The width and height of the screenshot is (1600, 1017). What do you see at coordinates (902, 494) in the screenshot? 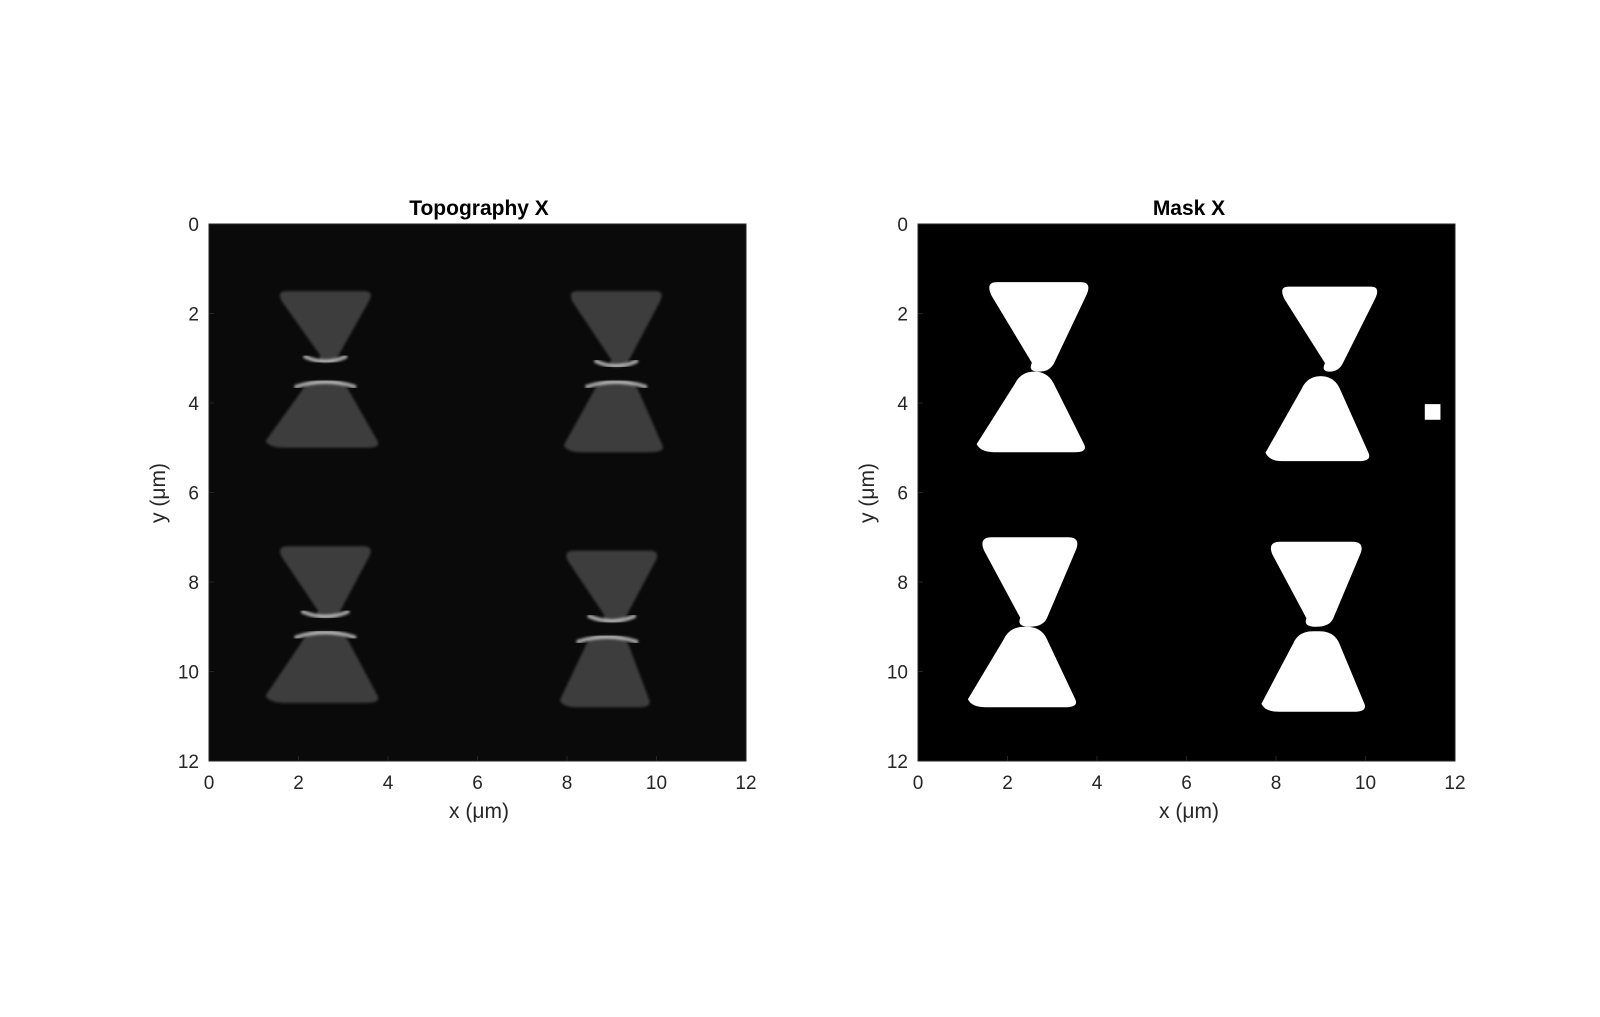
I see `mask-y-tick-label: 6` at bounding box center [902, 494].